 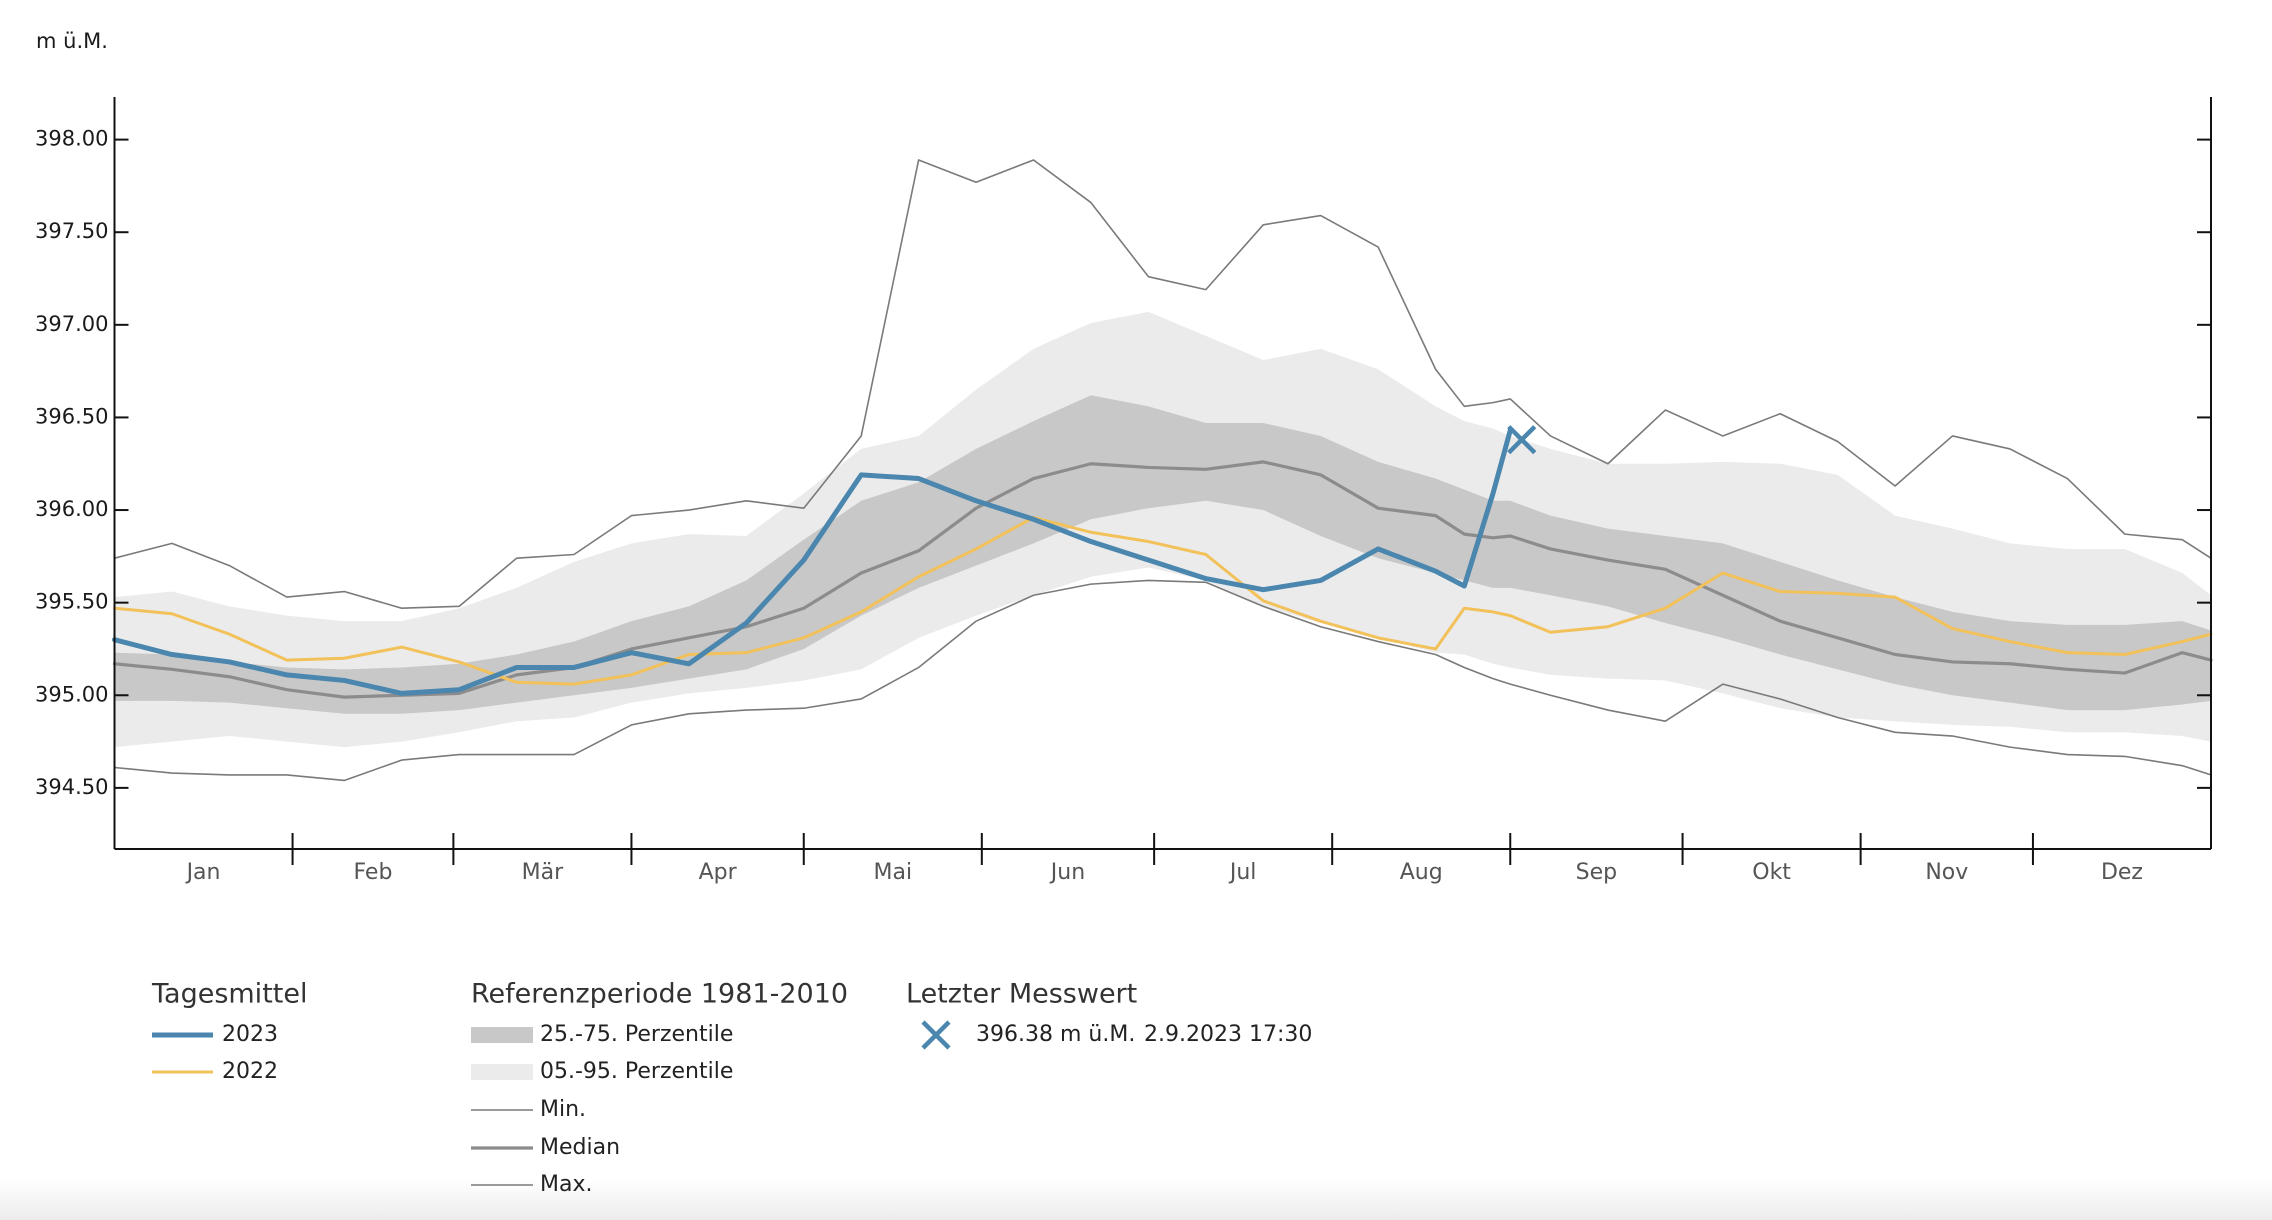 I want to click on x-tick-label: Mär, so click(x=543, y=872).